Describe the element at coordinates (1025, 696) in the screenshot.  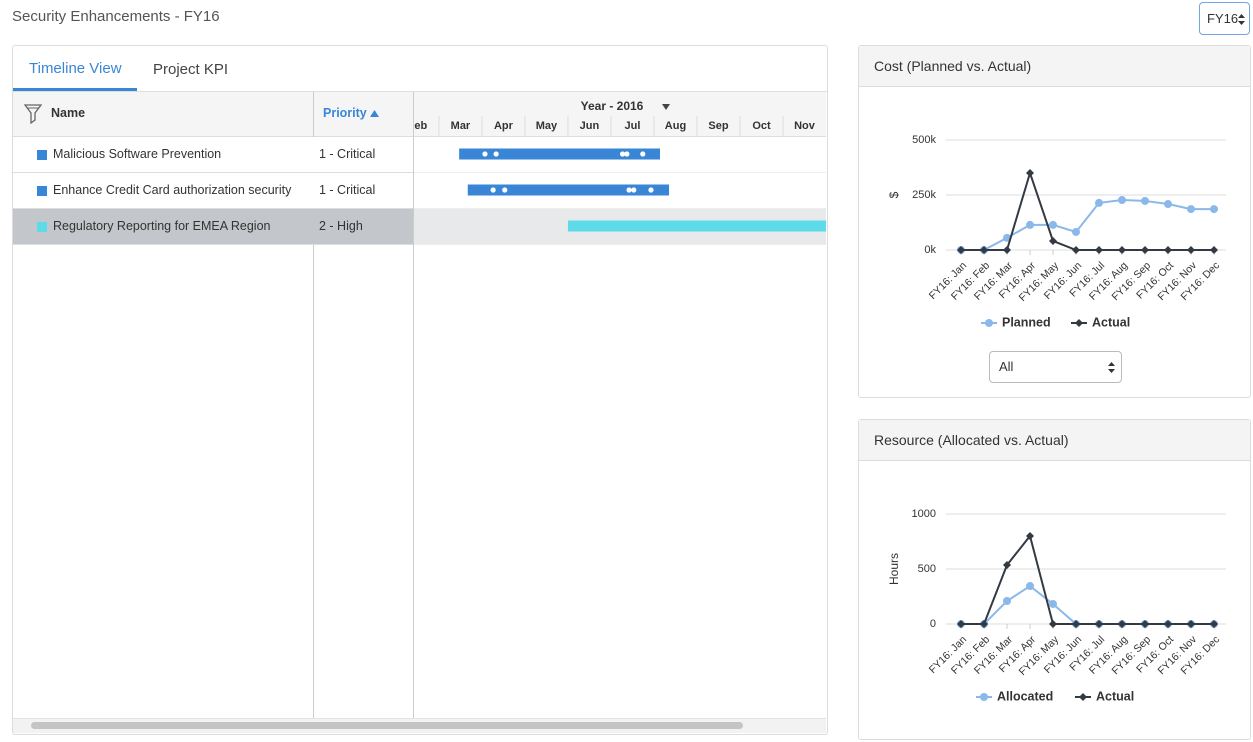
I see `legend-label: Allocated` at that location.